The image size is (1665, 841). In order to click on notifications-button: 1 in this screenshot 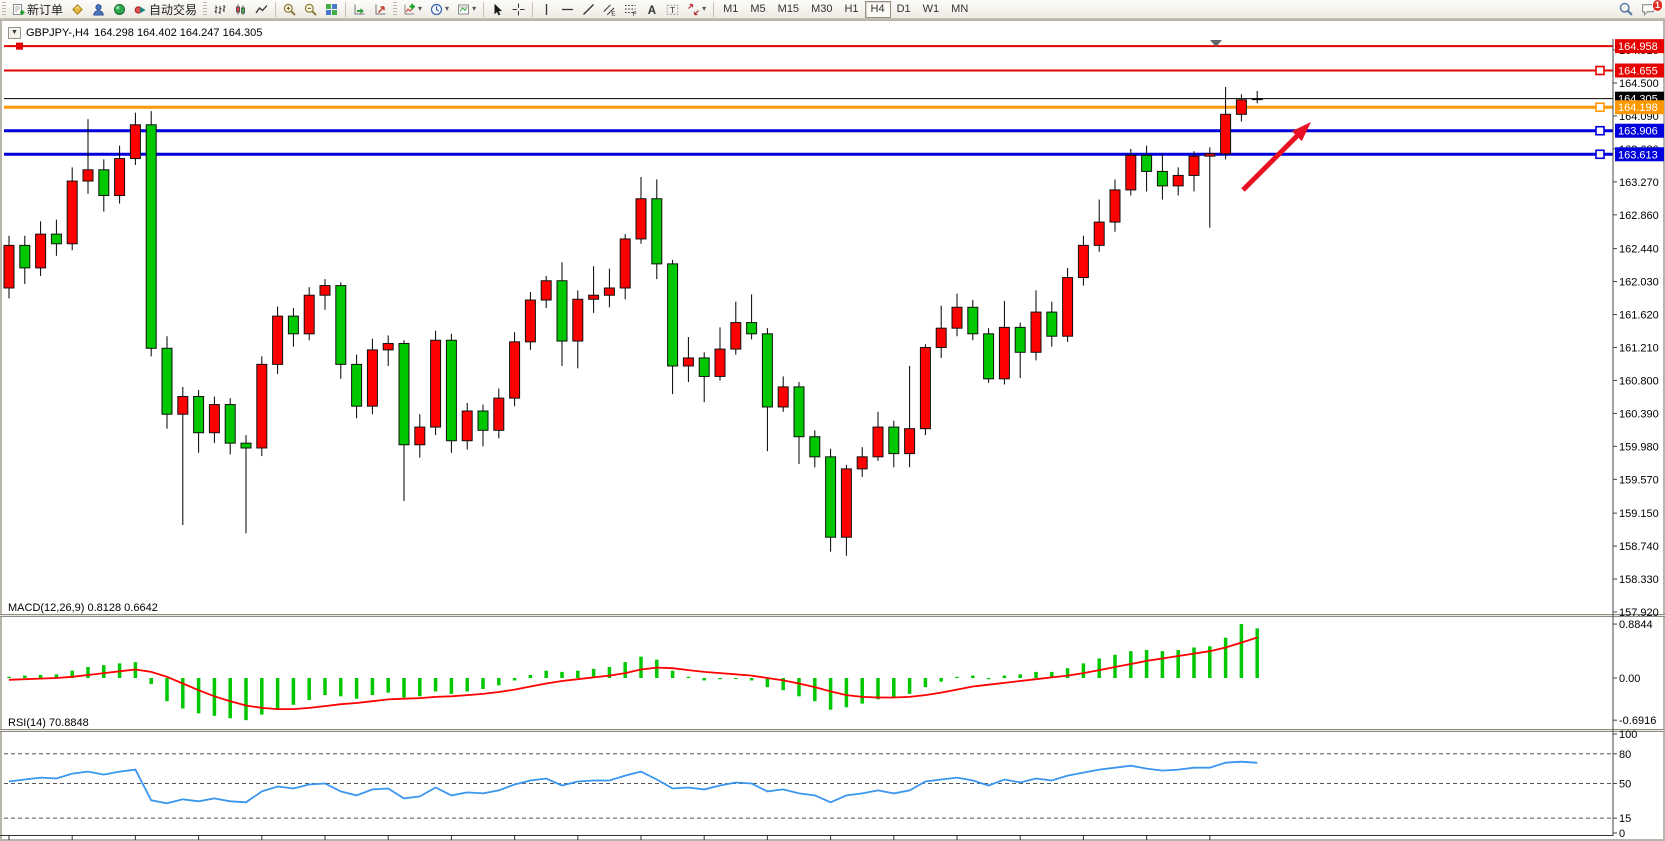, I will do `click(1650, 9)`.